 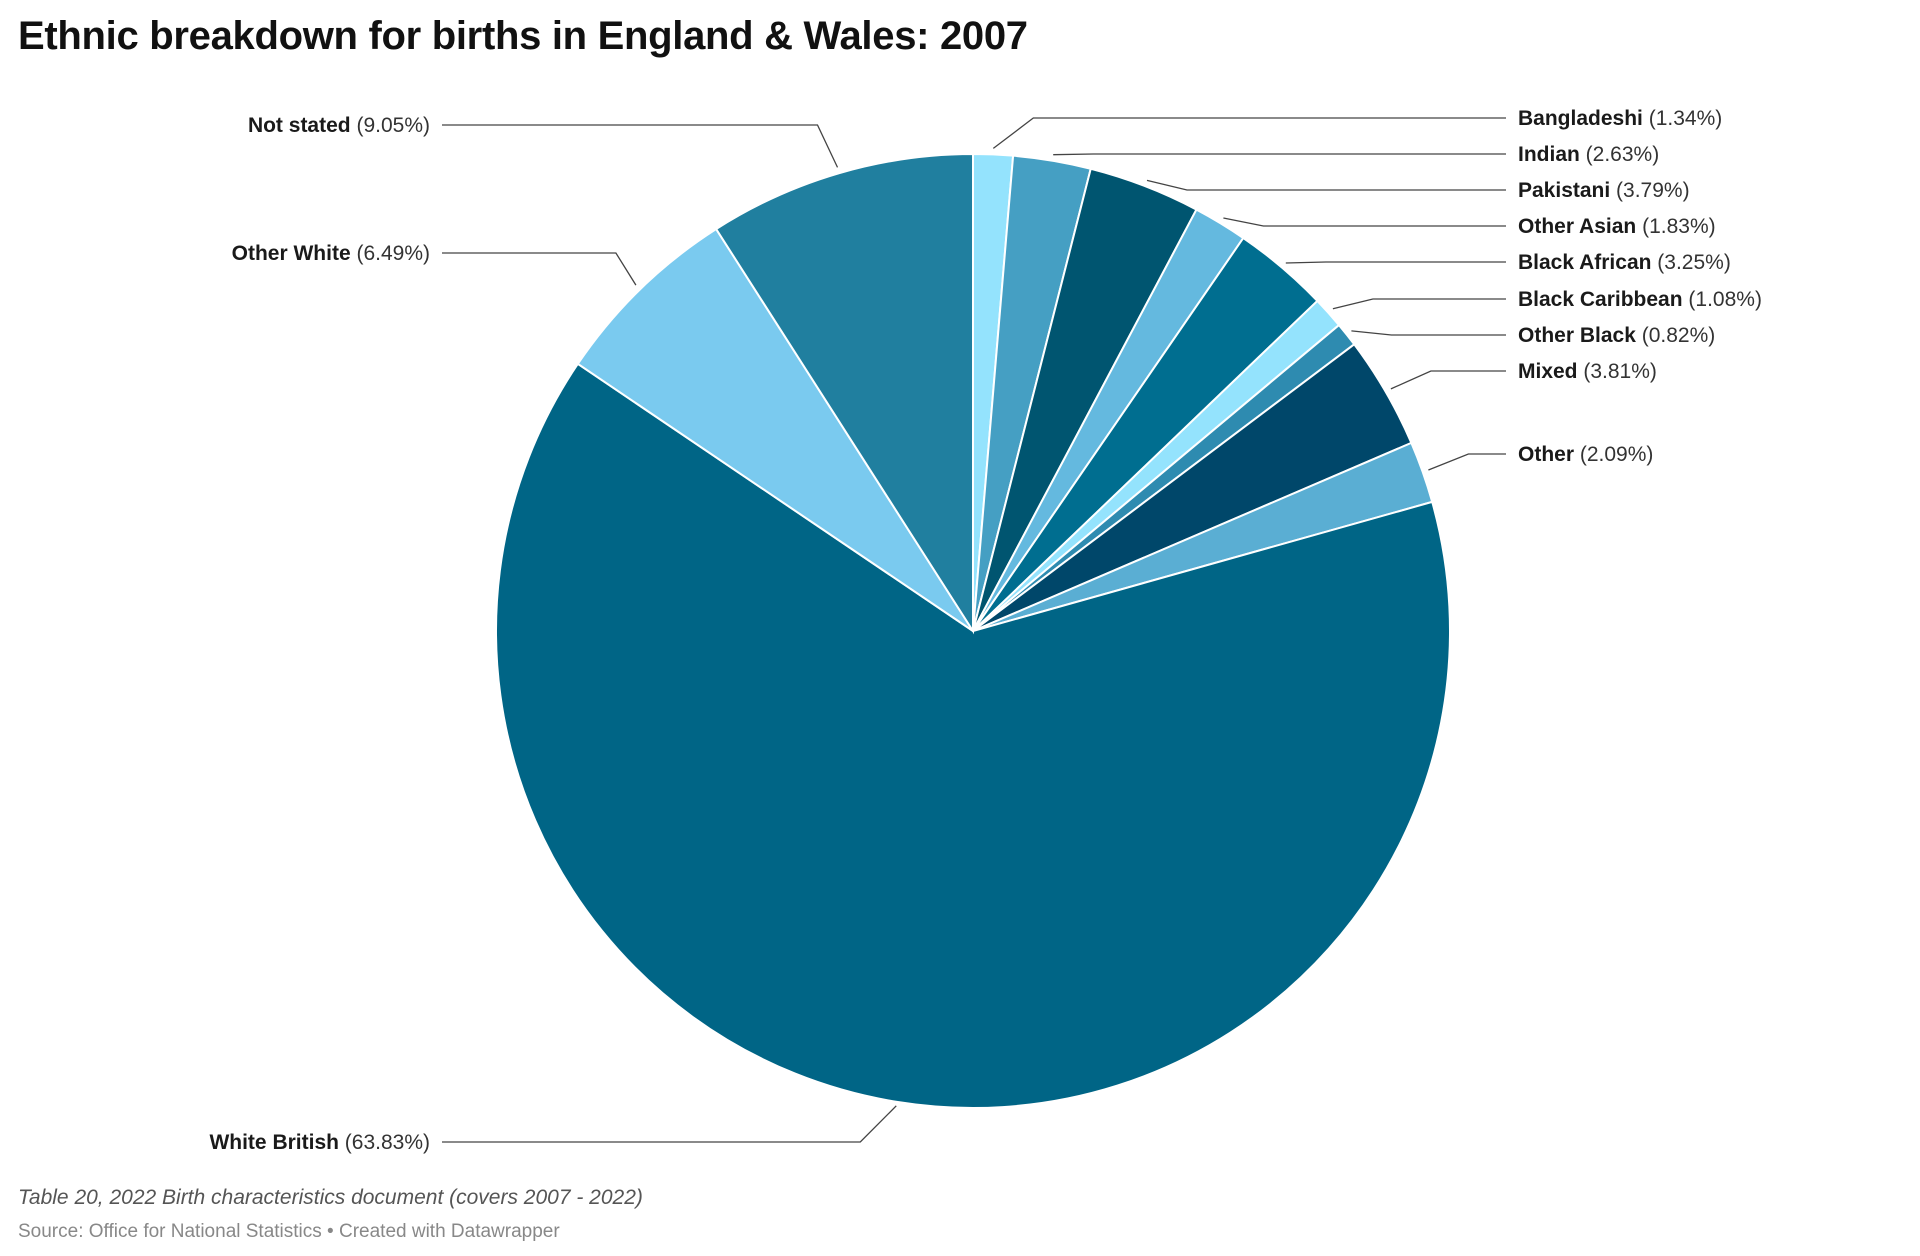 What do you see at coordinates (390, 253) in the screenshot?
I see `label-value-other-white: (6.49%)` at bounding box center [390, 253].